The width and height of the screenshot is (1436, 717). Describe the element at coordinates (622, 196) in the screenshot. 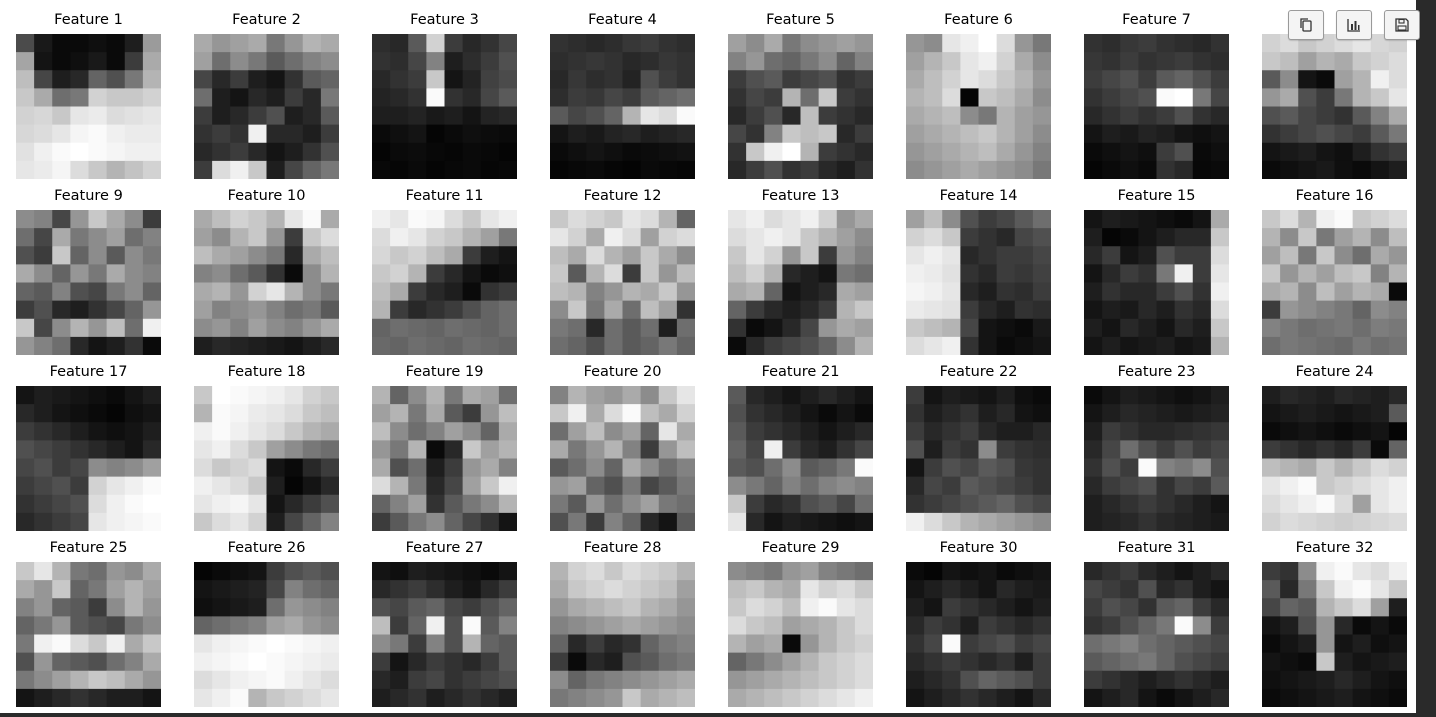

I see `panel-title: Feature 12` at that location.